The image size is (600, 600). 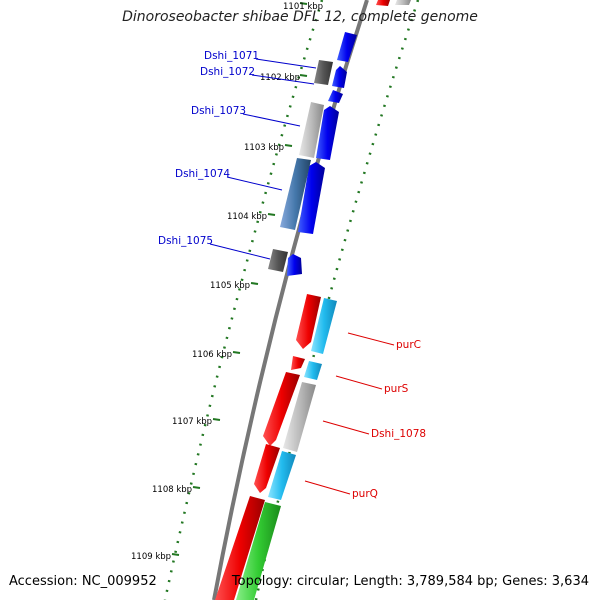 I want to click on scale-tick-label: 1107 kbp, so click(x=192, y=422).